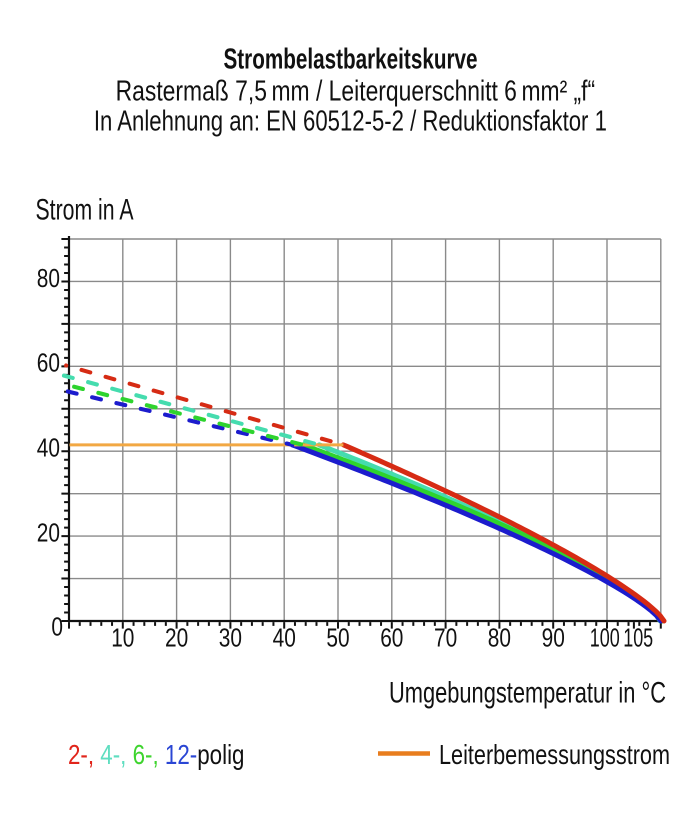  Describe the element at coordinates (553, 638) in the screenshot. I see `svg-text: 90` at that location.